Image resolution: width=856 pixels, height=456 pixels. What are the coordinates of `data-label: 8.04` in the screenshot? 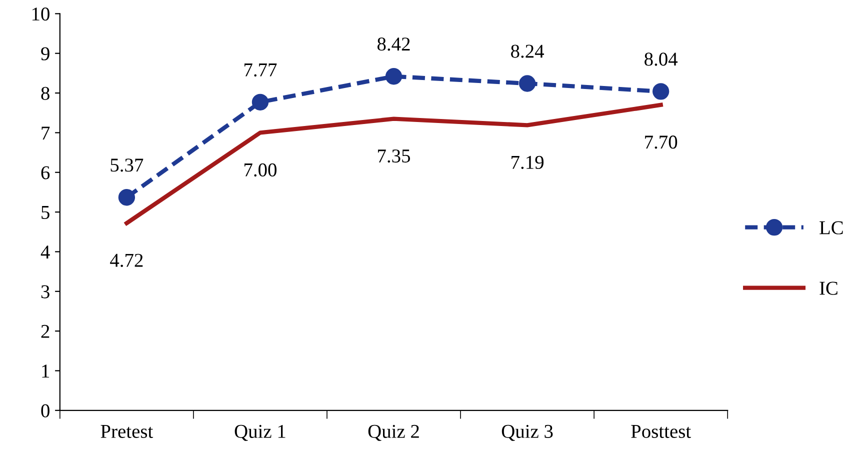 It's located at (661, 59).